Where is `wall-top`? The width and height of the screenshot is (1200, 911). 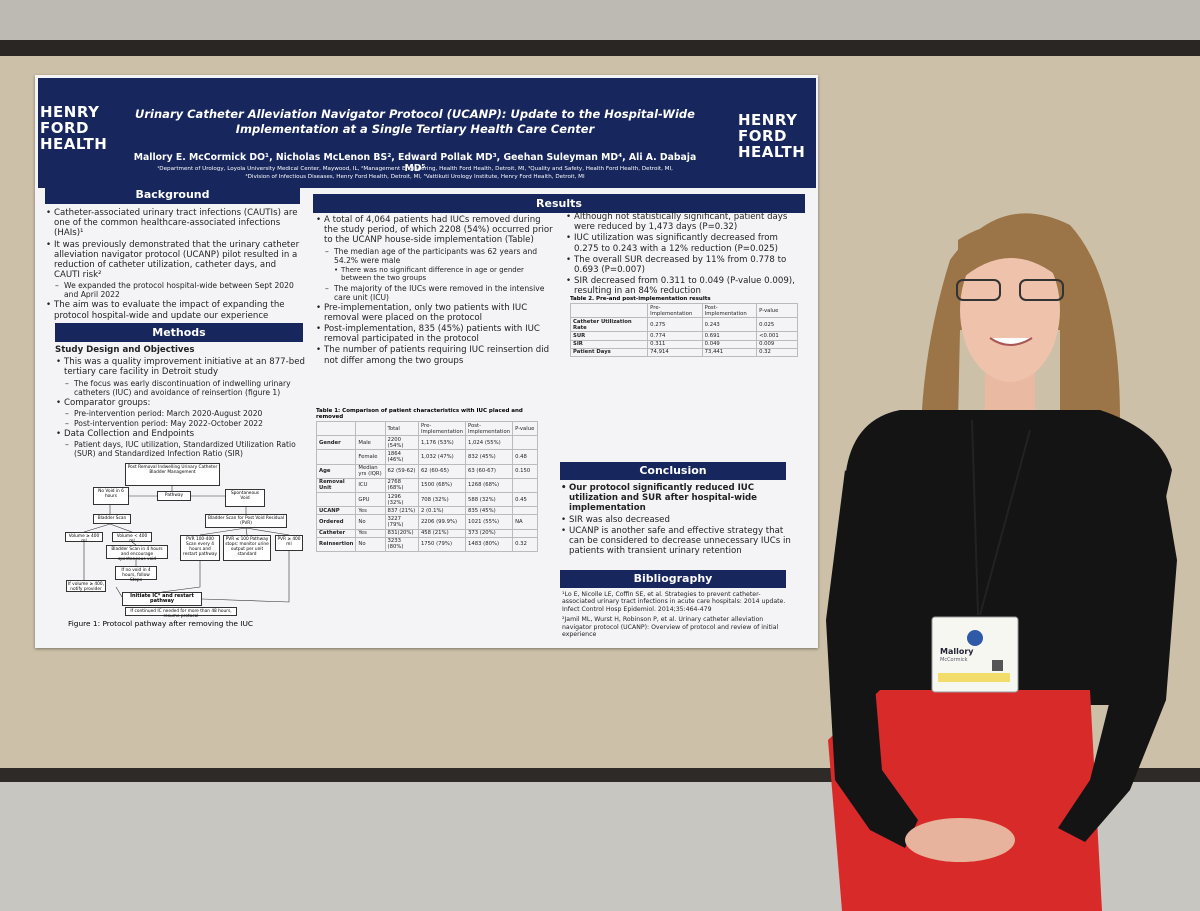 wall-top is located at coordinates (600, 21).